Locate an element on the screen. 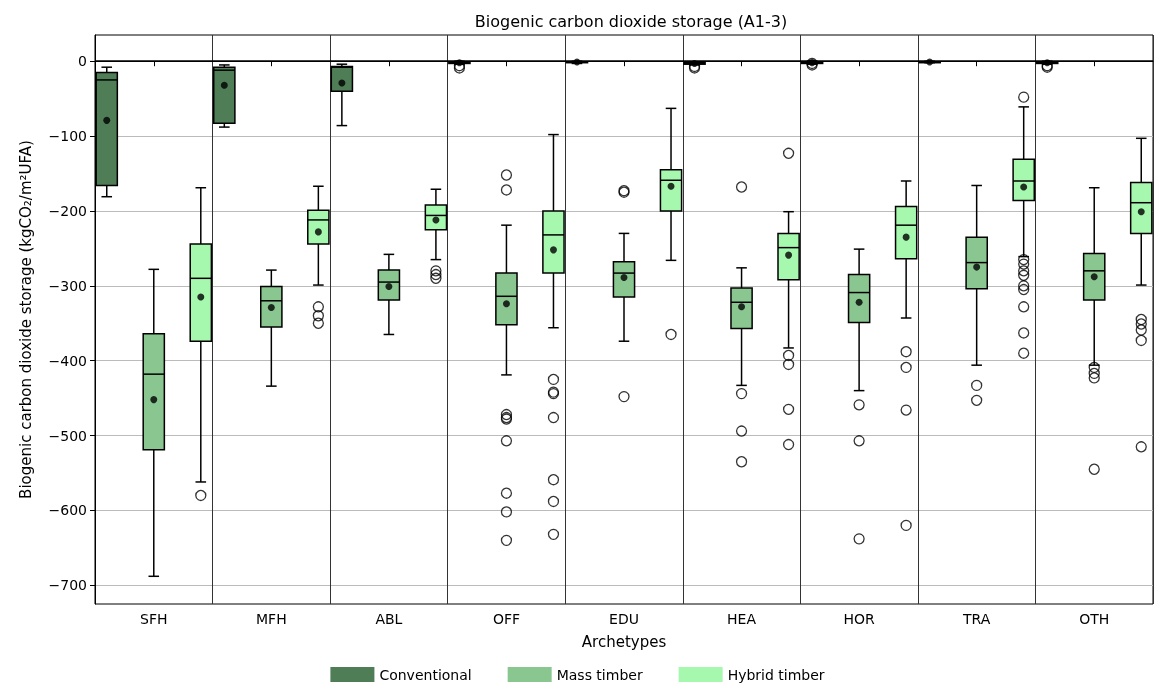  x-axis-title: Archetypes is located at coordinates (624, 641).